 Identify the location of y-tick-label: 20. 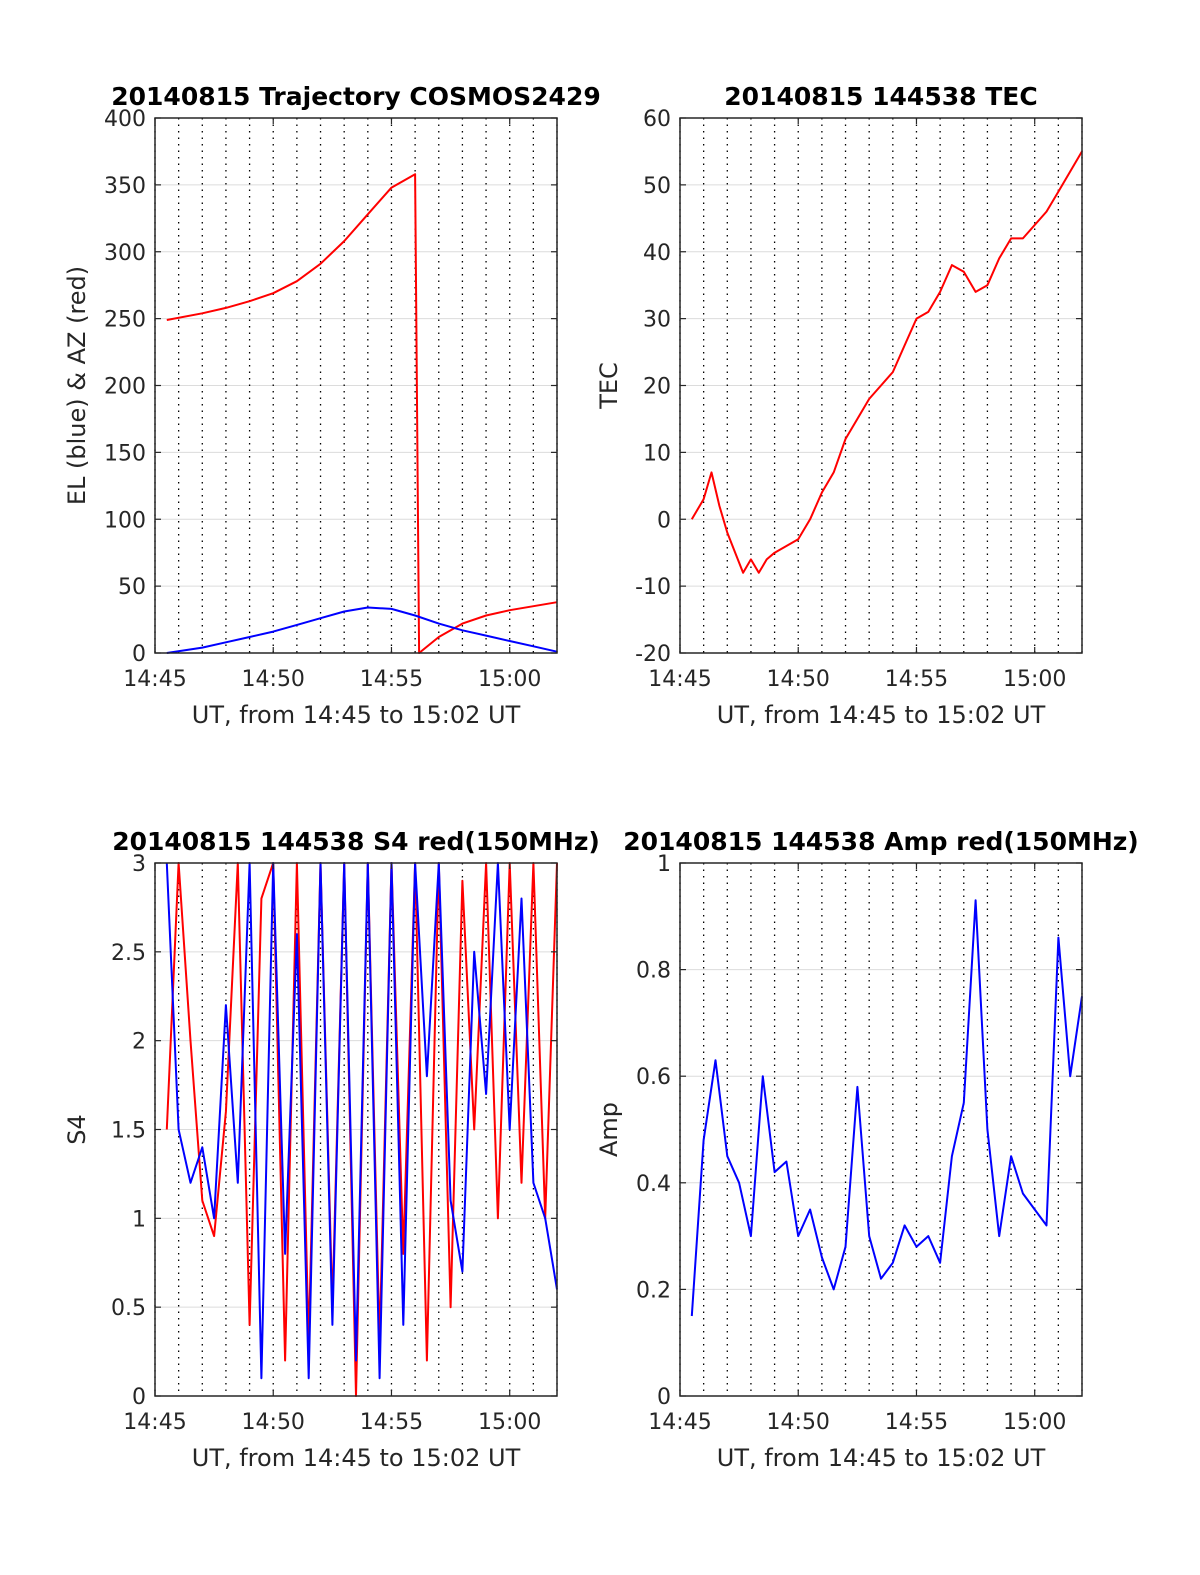
(657, 387).